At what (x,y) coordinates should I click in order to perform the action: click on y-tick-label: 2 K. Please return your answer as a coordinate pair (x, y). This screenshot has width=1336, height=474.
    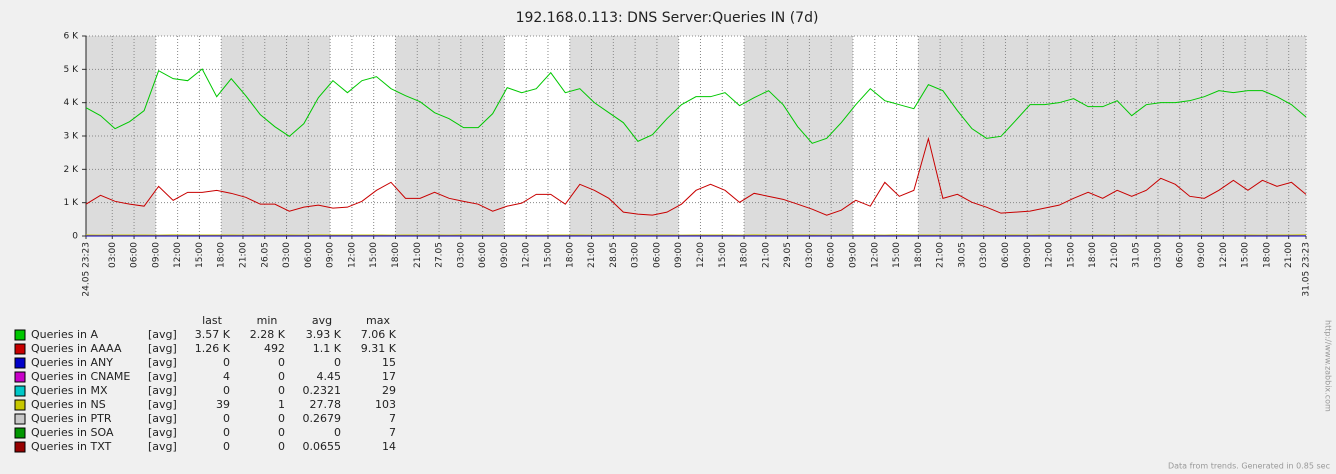
    Looking at the image, I should click on (72, 170).